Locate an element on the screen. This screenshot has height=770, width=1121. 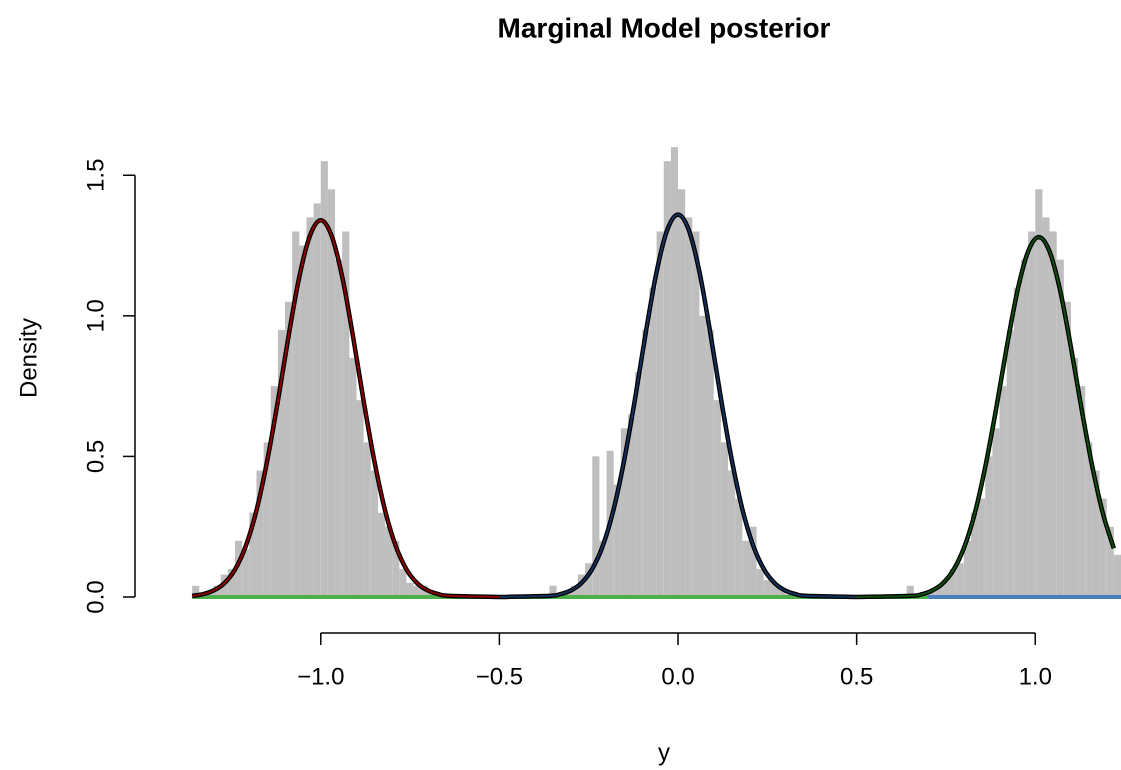
y-tick-label: 1.0 is located at coordinates (95, 315).